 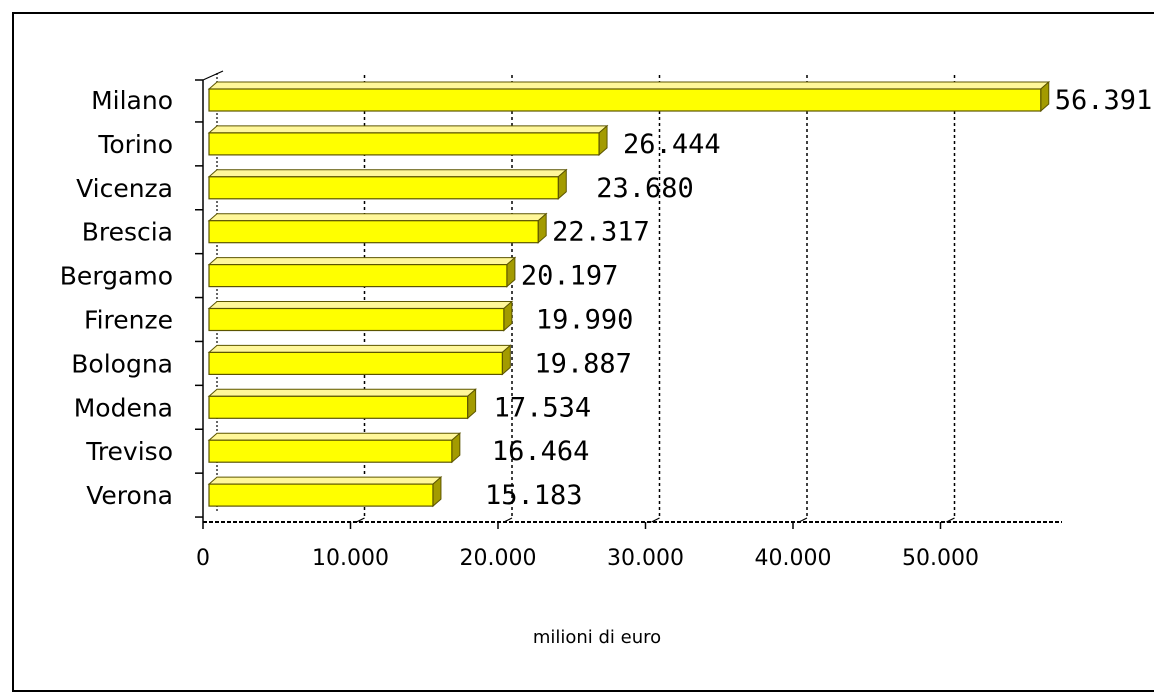 I want to click on category-label: Bergamo, so click(x=116, y=276).